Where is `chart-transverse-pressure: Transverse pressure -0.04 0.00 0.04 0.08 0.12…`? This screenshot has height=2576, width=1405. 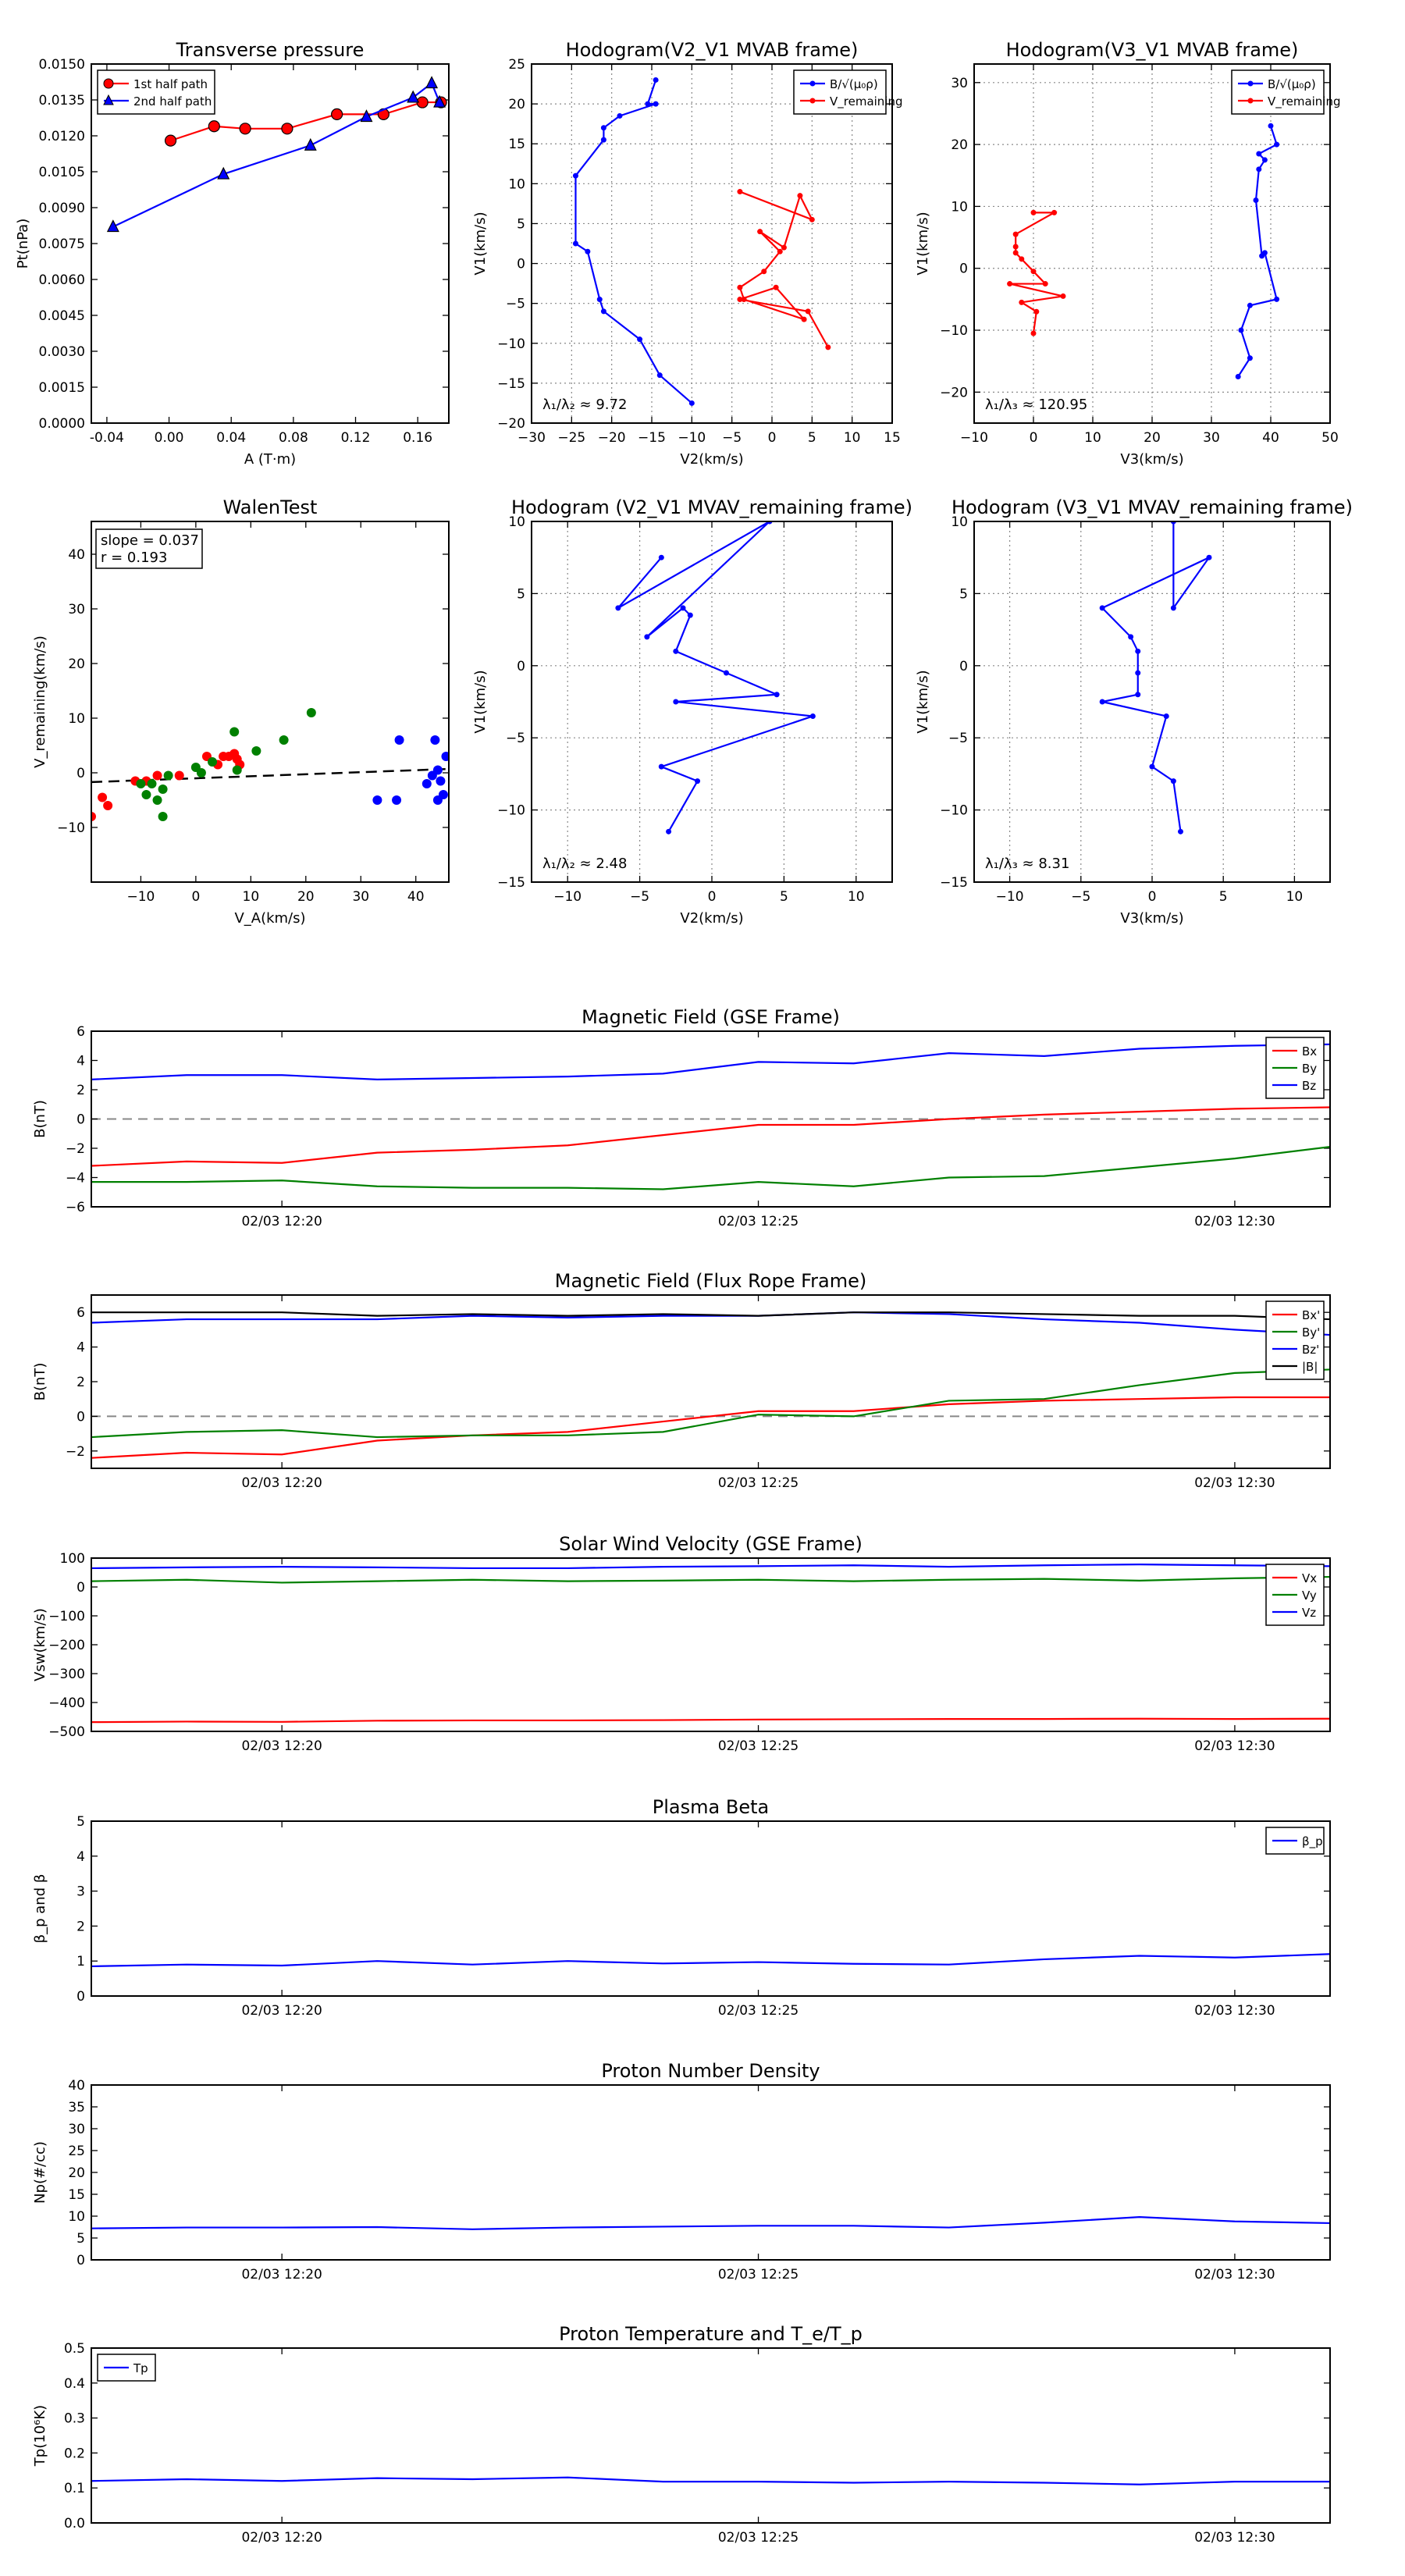 chart-transverse-pressure: Transverse pressure -0.04 0.00 0.04 0.08 0.12… is located at coordinates (233, 253).